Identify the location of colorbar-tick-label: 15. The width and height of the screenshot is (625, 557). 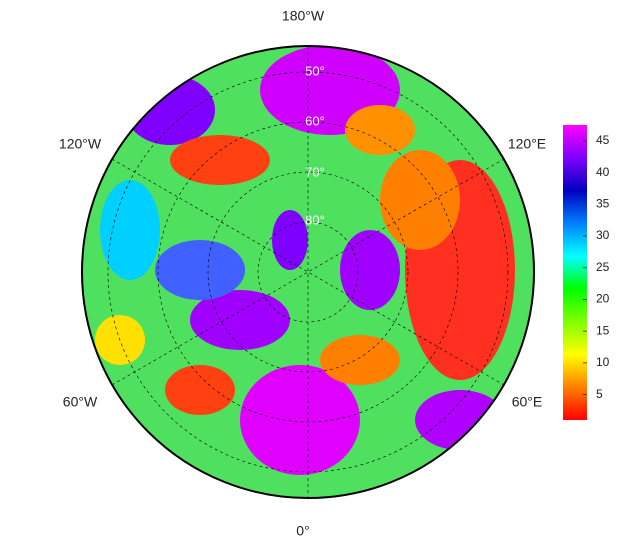
(603, 330).